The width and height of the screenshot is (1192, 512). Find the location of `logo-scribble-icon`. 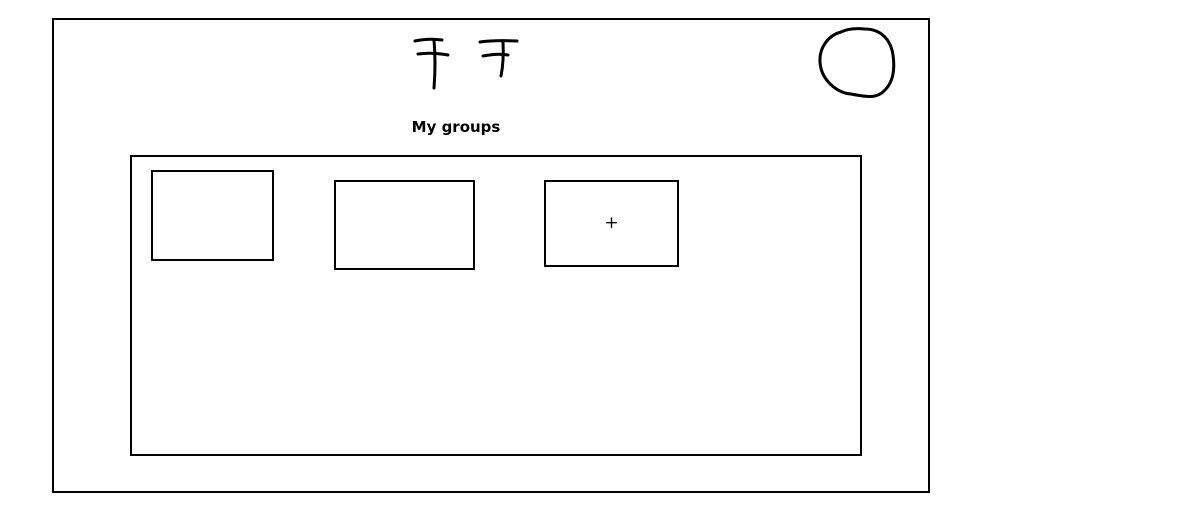

logo-scribble-icon is located at coordinates (466, 63).